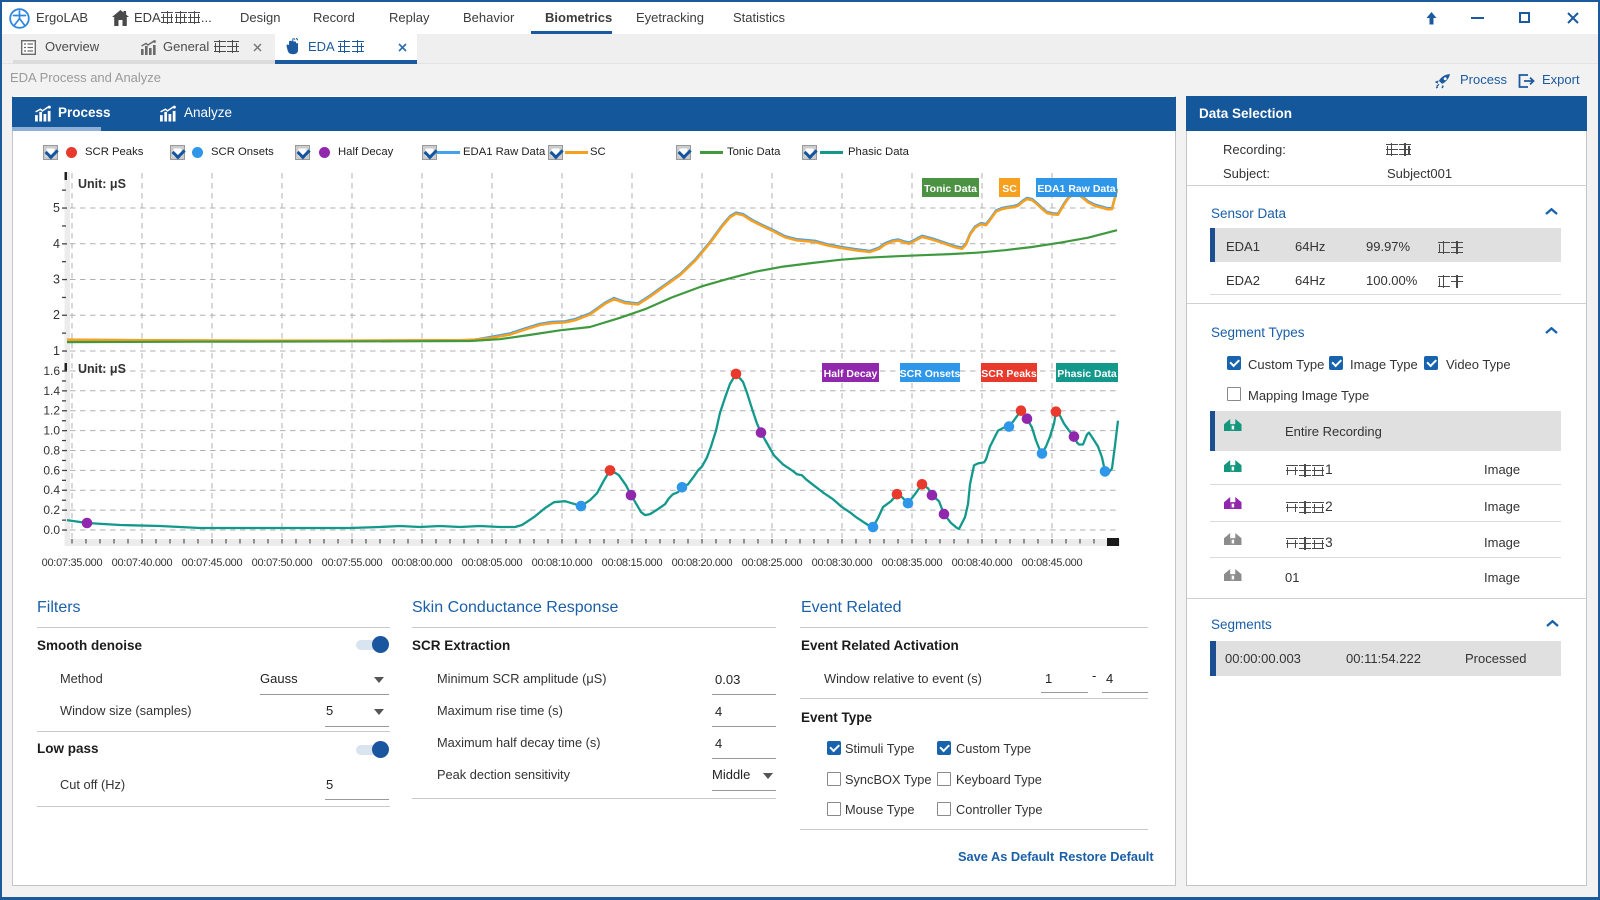  Describe the element at coordinates (492, 563) in the screenshot. I see `svg-text: 00:08:05.000` at that location.